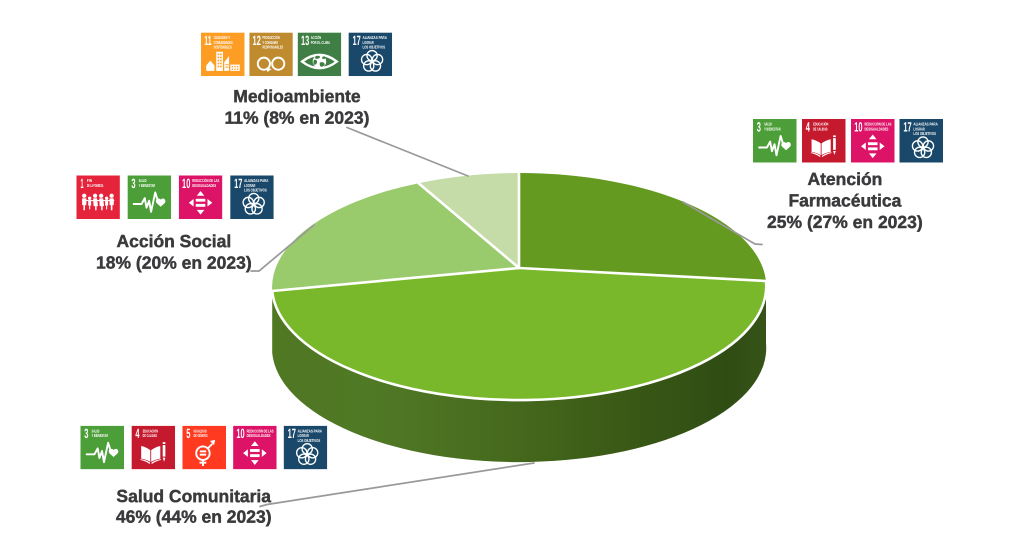  What do you see at coordinates (845, 222) in the screenshot?
I see `svg-text: 25% (27% en 2023)` at bounding box center [845, 222].